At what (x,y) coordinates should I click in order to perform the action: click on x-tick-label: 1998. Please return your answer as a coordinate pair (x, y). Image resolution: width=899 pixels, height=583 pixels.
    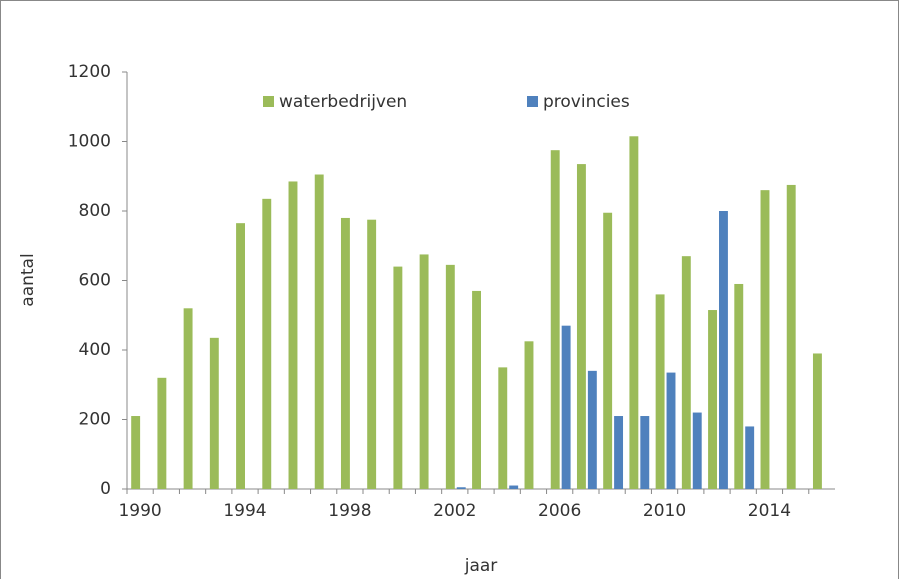
    Looking at the image, I should click on (349, 511).